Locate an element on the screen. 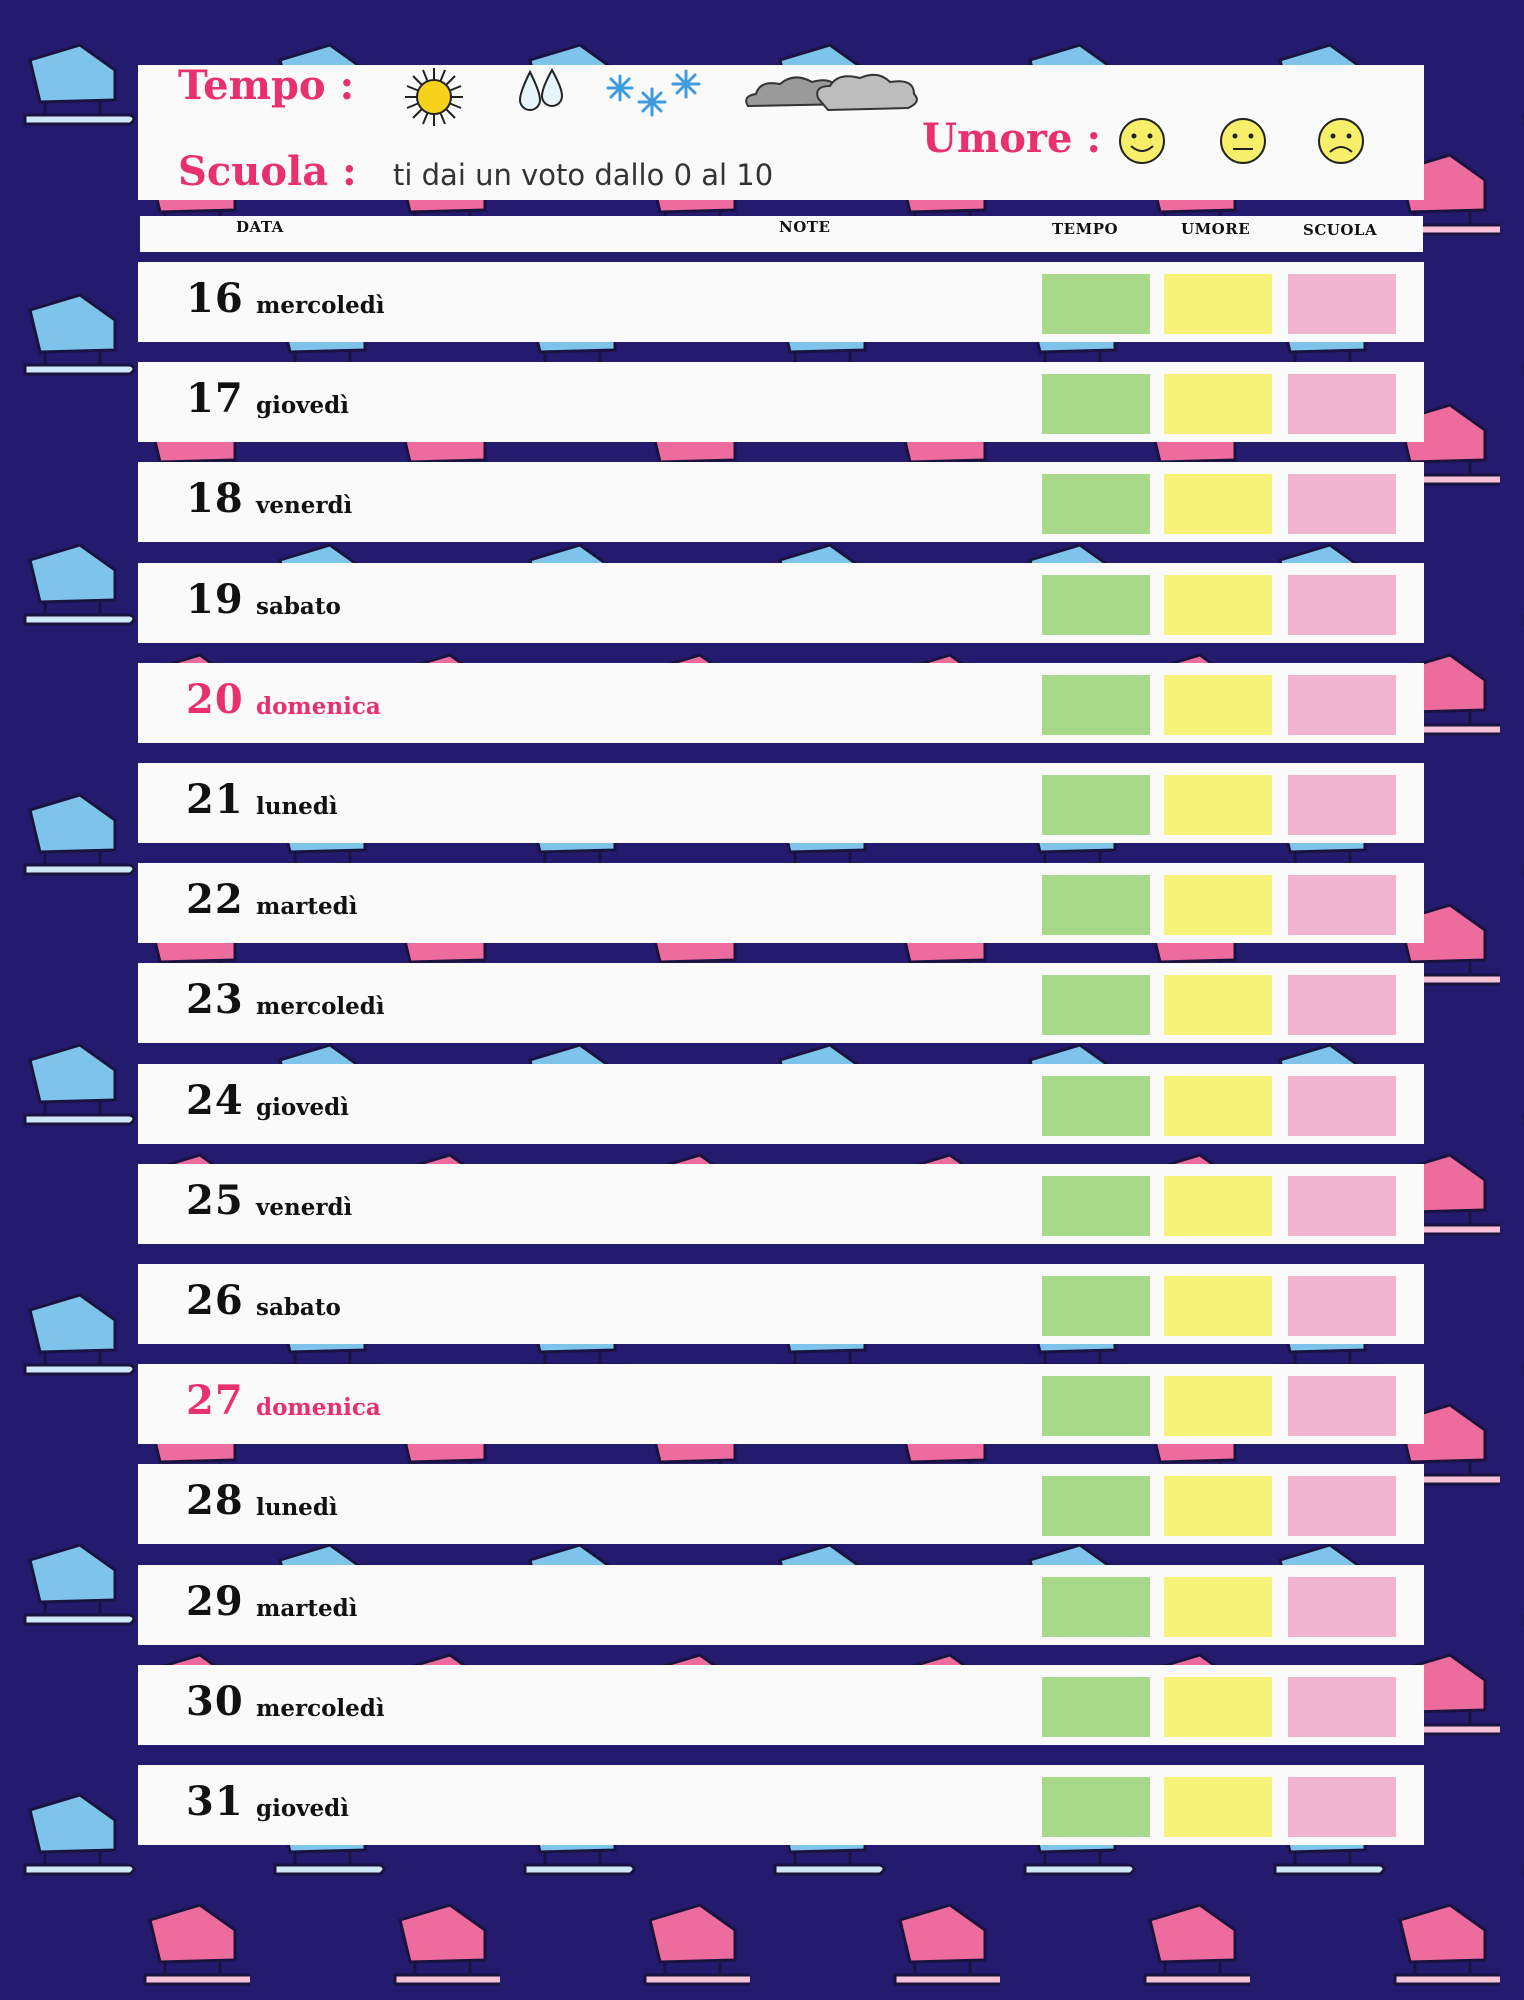 The height and width of the screenshot is (2000, 1524). day-row: 19 sabato is located at coordinates (781, 603).